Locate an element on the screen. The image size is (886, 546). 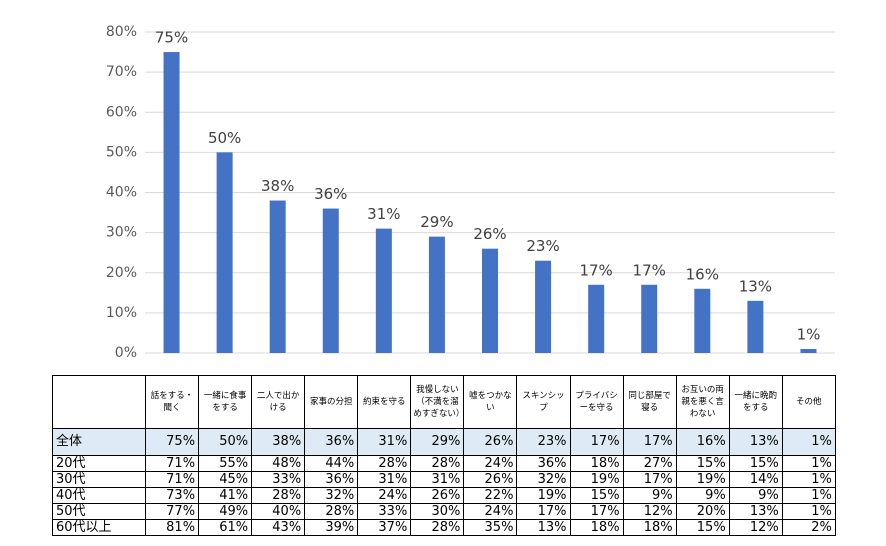
table-cell: 30% is located at coordinates (437, 511).